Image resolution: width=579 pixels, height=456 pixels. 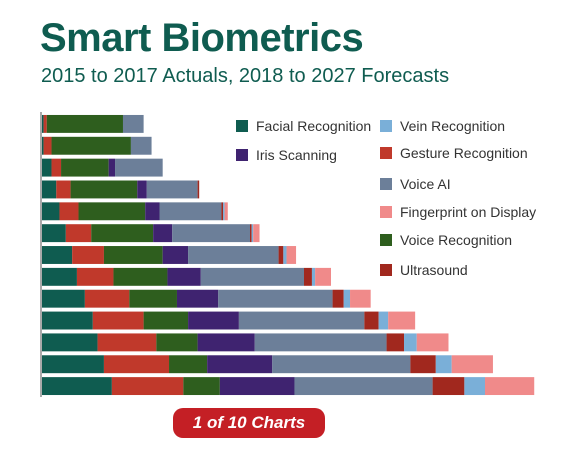 I want to click on legend-swatch-voice-ai, so click(x=386, y=184).